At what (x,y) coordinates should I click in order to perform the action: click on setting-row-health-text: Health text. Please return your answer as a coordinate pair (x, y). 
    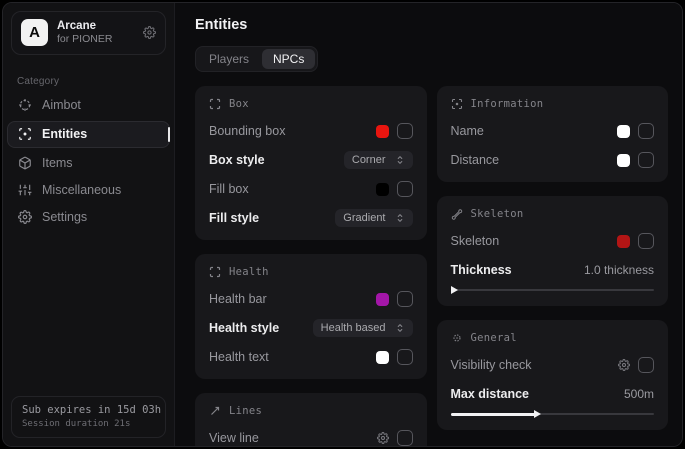
    Looking at the image, I should click on (311, 357).